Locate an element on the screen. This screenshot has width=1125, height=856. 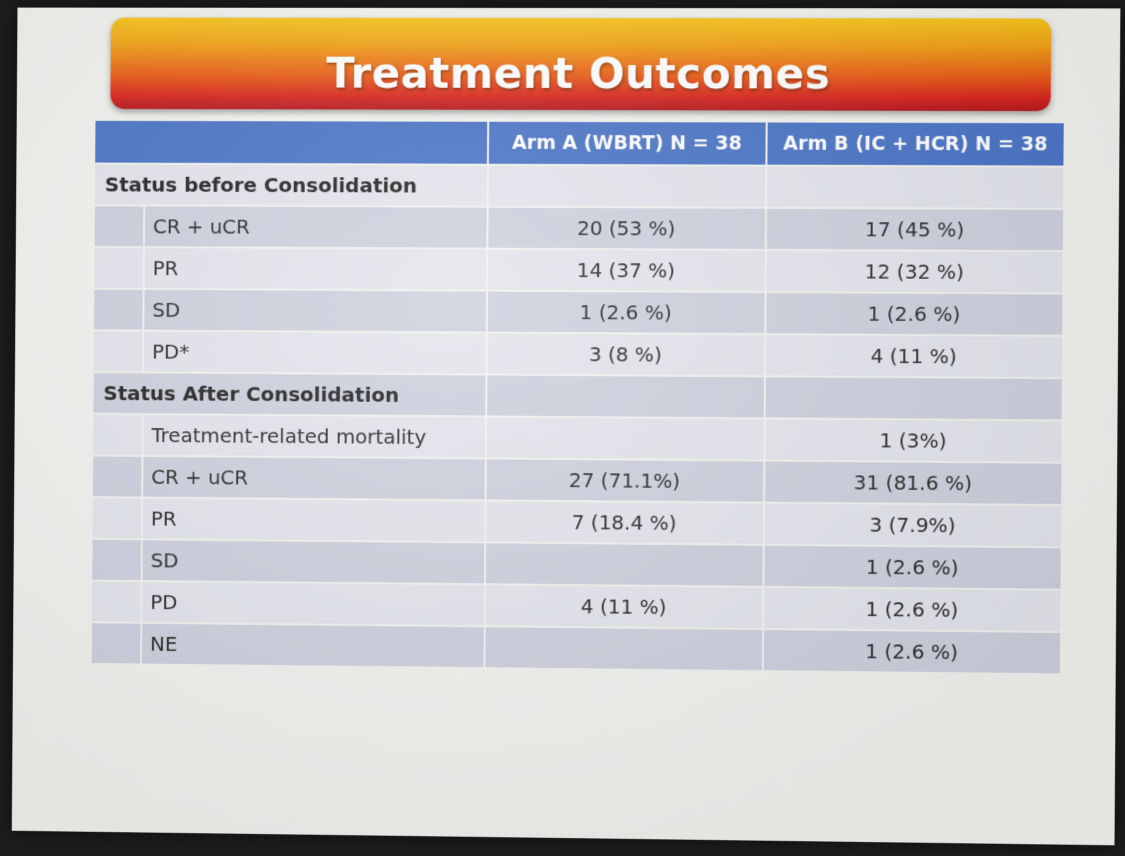
table-row: PR 7 (18.4 %) 3 (7.9%) is located at coordinates (577, 522).